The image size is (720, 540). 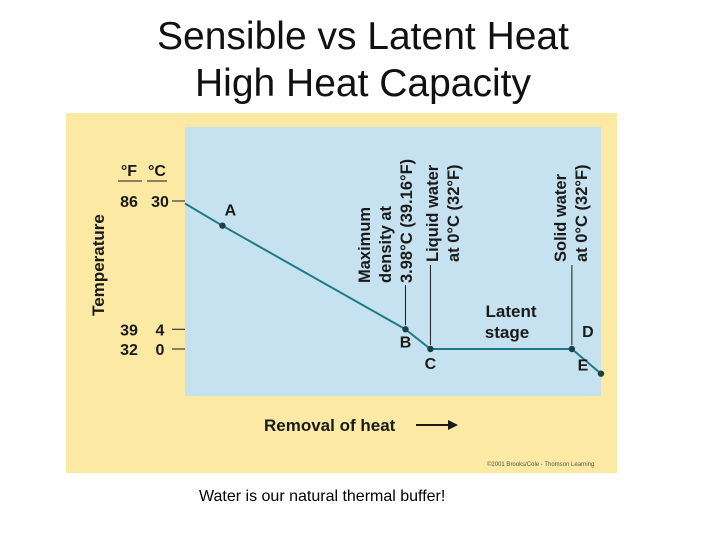 I want to click on data-point-c, so click(x=430, y=349).